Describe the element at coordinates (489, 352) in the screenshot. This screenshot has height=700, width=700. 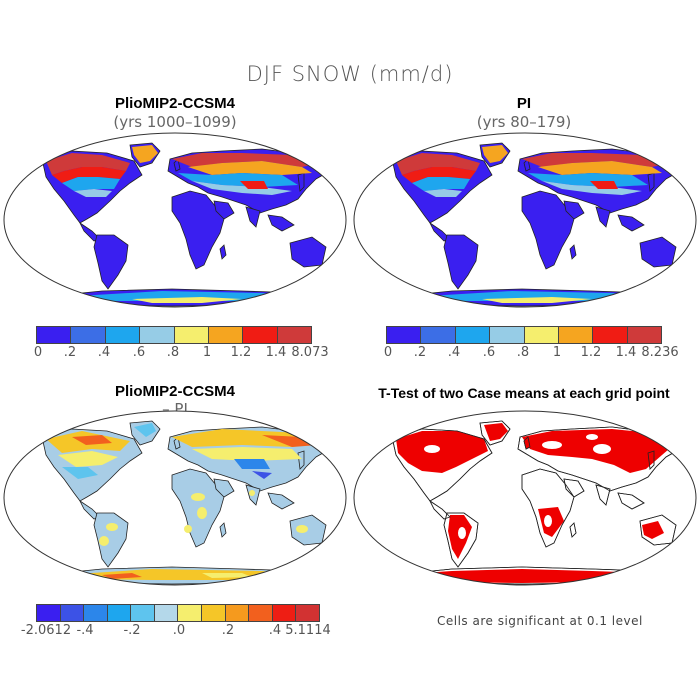
I see `colorbar-tick-label: .6` at that location.